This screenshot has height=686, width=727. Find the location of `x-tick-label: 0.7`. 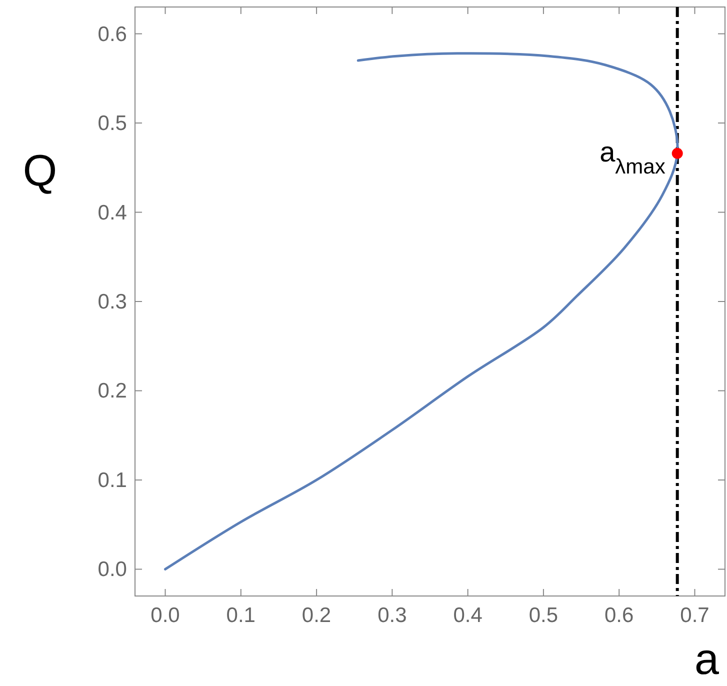

x-tick-label: 0.7 is located at coordinates (695, 615).